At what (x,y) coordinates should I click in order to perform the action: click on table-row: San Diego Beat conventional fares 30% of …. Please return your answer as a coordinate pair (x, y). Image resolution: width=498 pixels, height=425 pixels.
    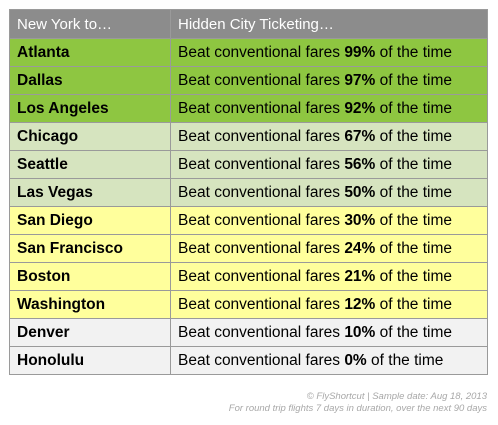
    Looking at the image, I should click on (248, 220).